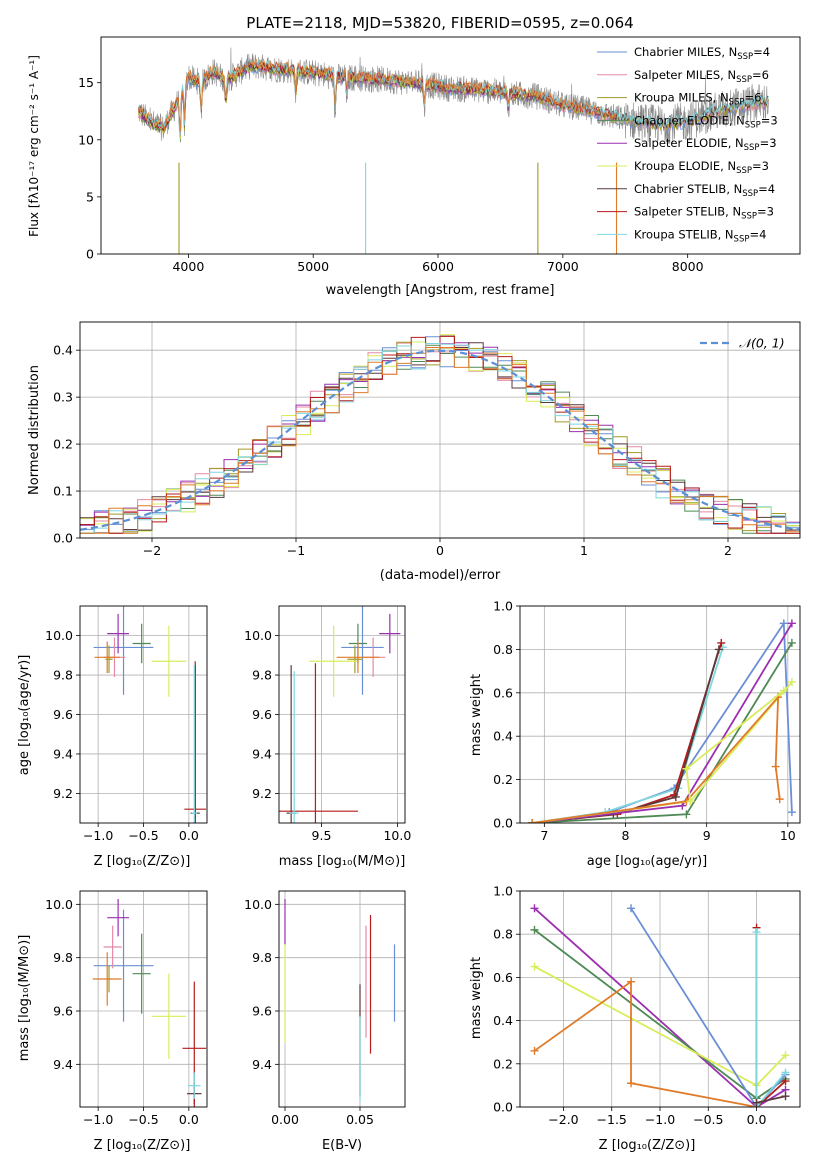  Describe the element at coordinates (63, 1011) in the screenshot. I see `z_mass-y-tick-label: 9.6` at that location.